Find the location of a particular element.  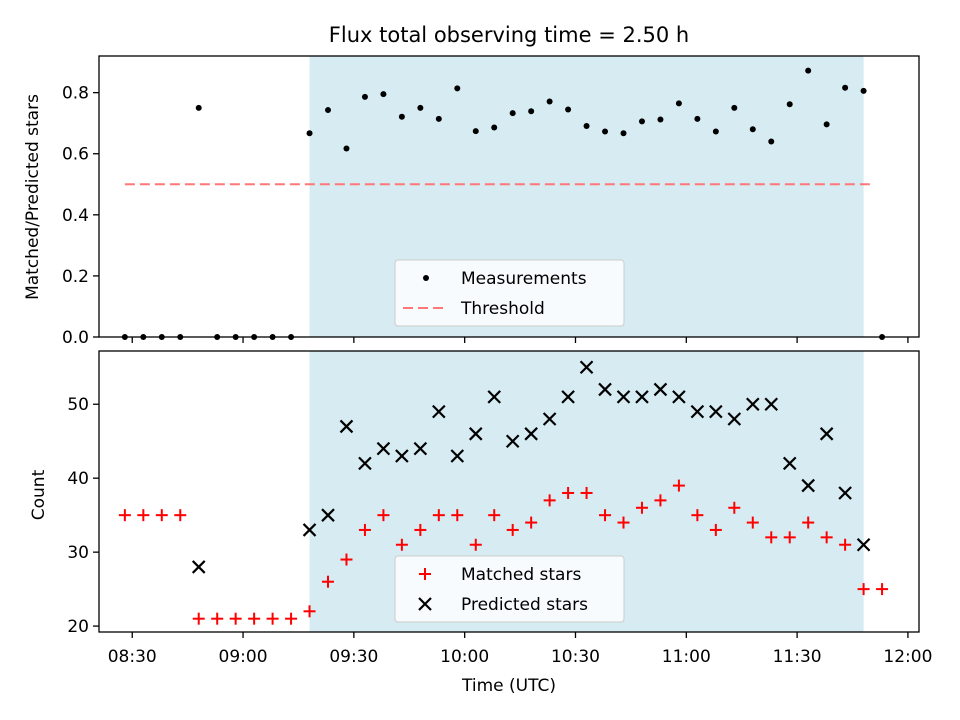

predicted-legend-label: Predicted stars is located at coordinates (524, 605).